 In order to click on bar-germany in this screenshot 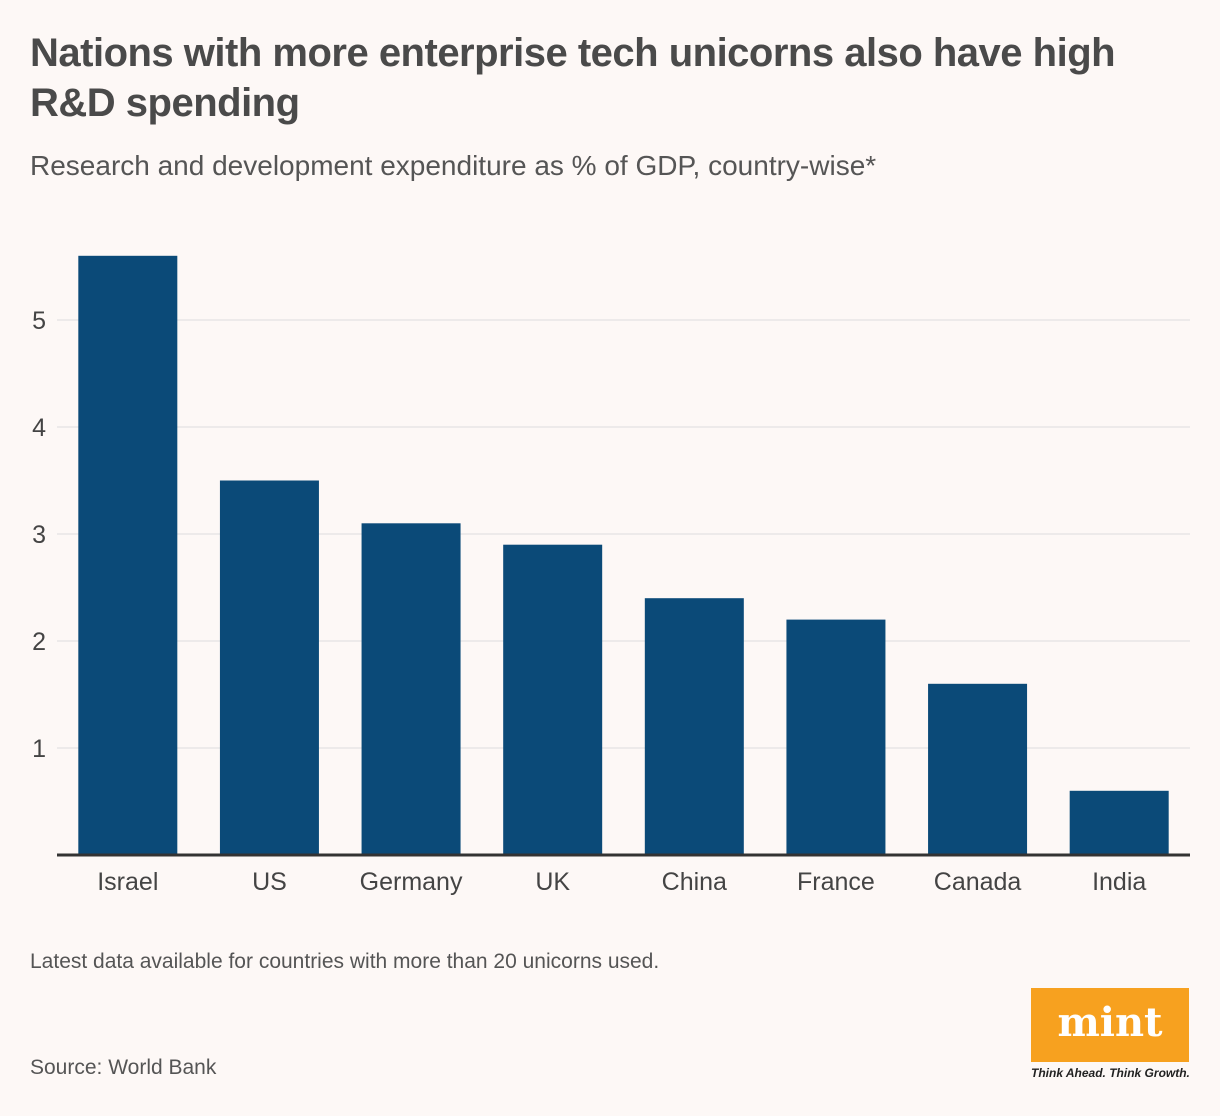, I will do `click(411, 689)`.